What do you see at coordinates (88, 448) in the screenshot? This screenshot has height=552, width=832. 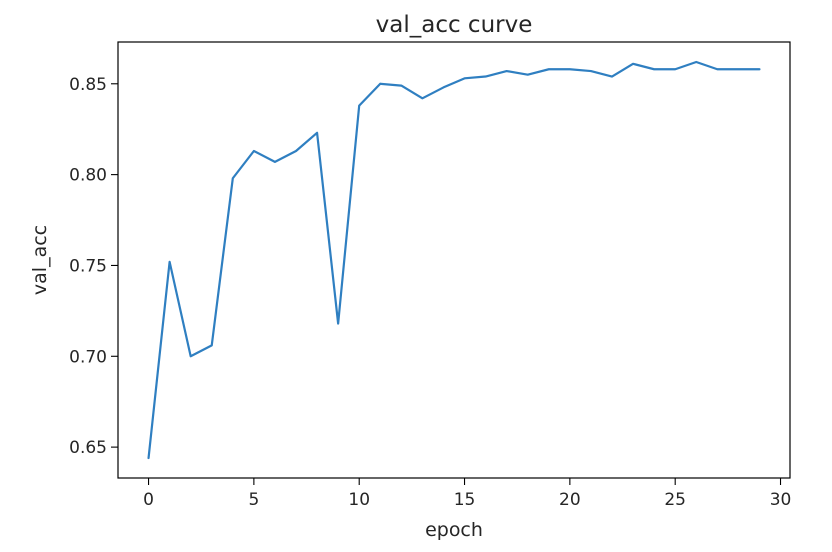 I see `y-tick-label: 0.65` at bounding box center [88, 448].